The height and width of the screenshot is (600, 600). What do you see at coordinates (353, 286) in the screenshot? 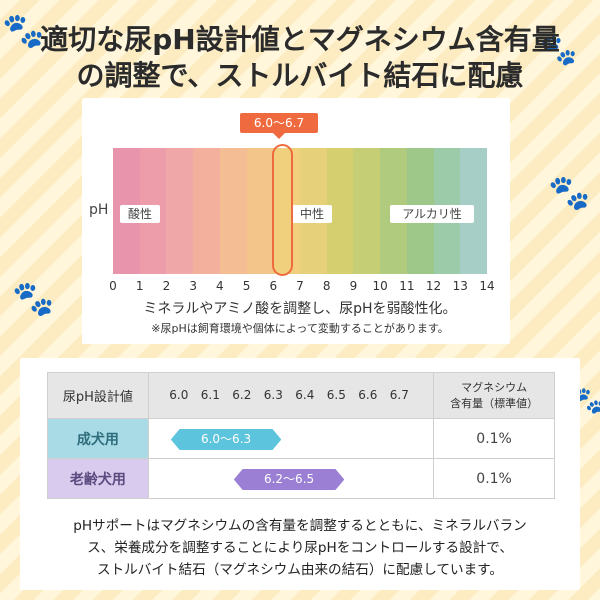
I see `ph-tick-label: 9` at bounding box center [353, 286].